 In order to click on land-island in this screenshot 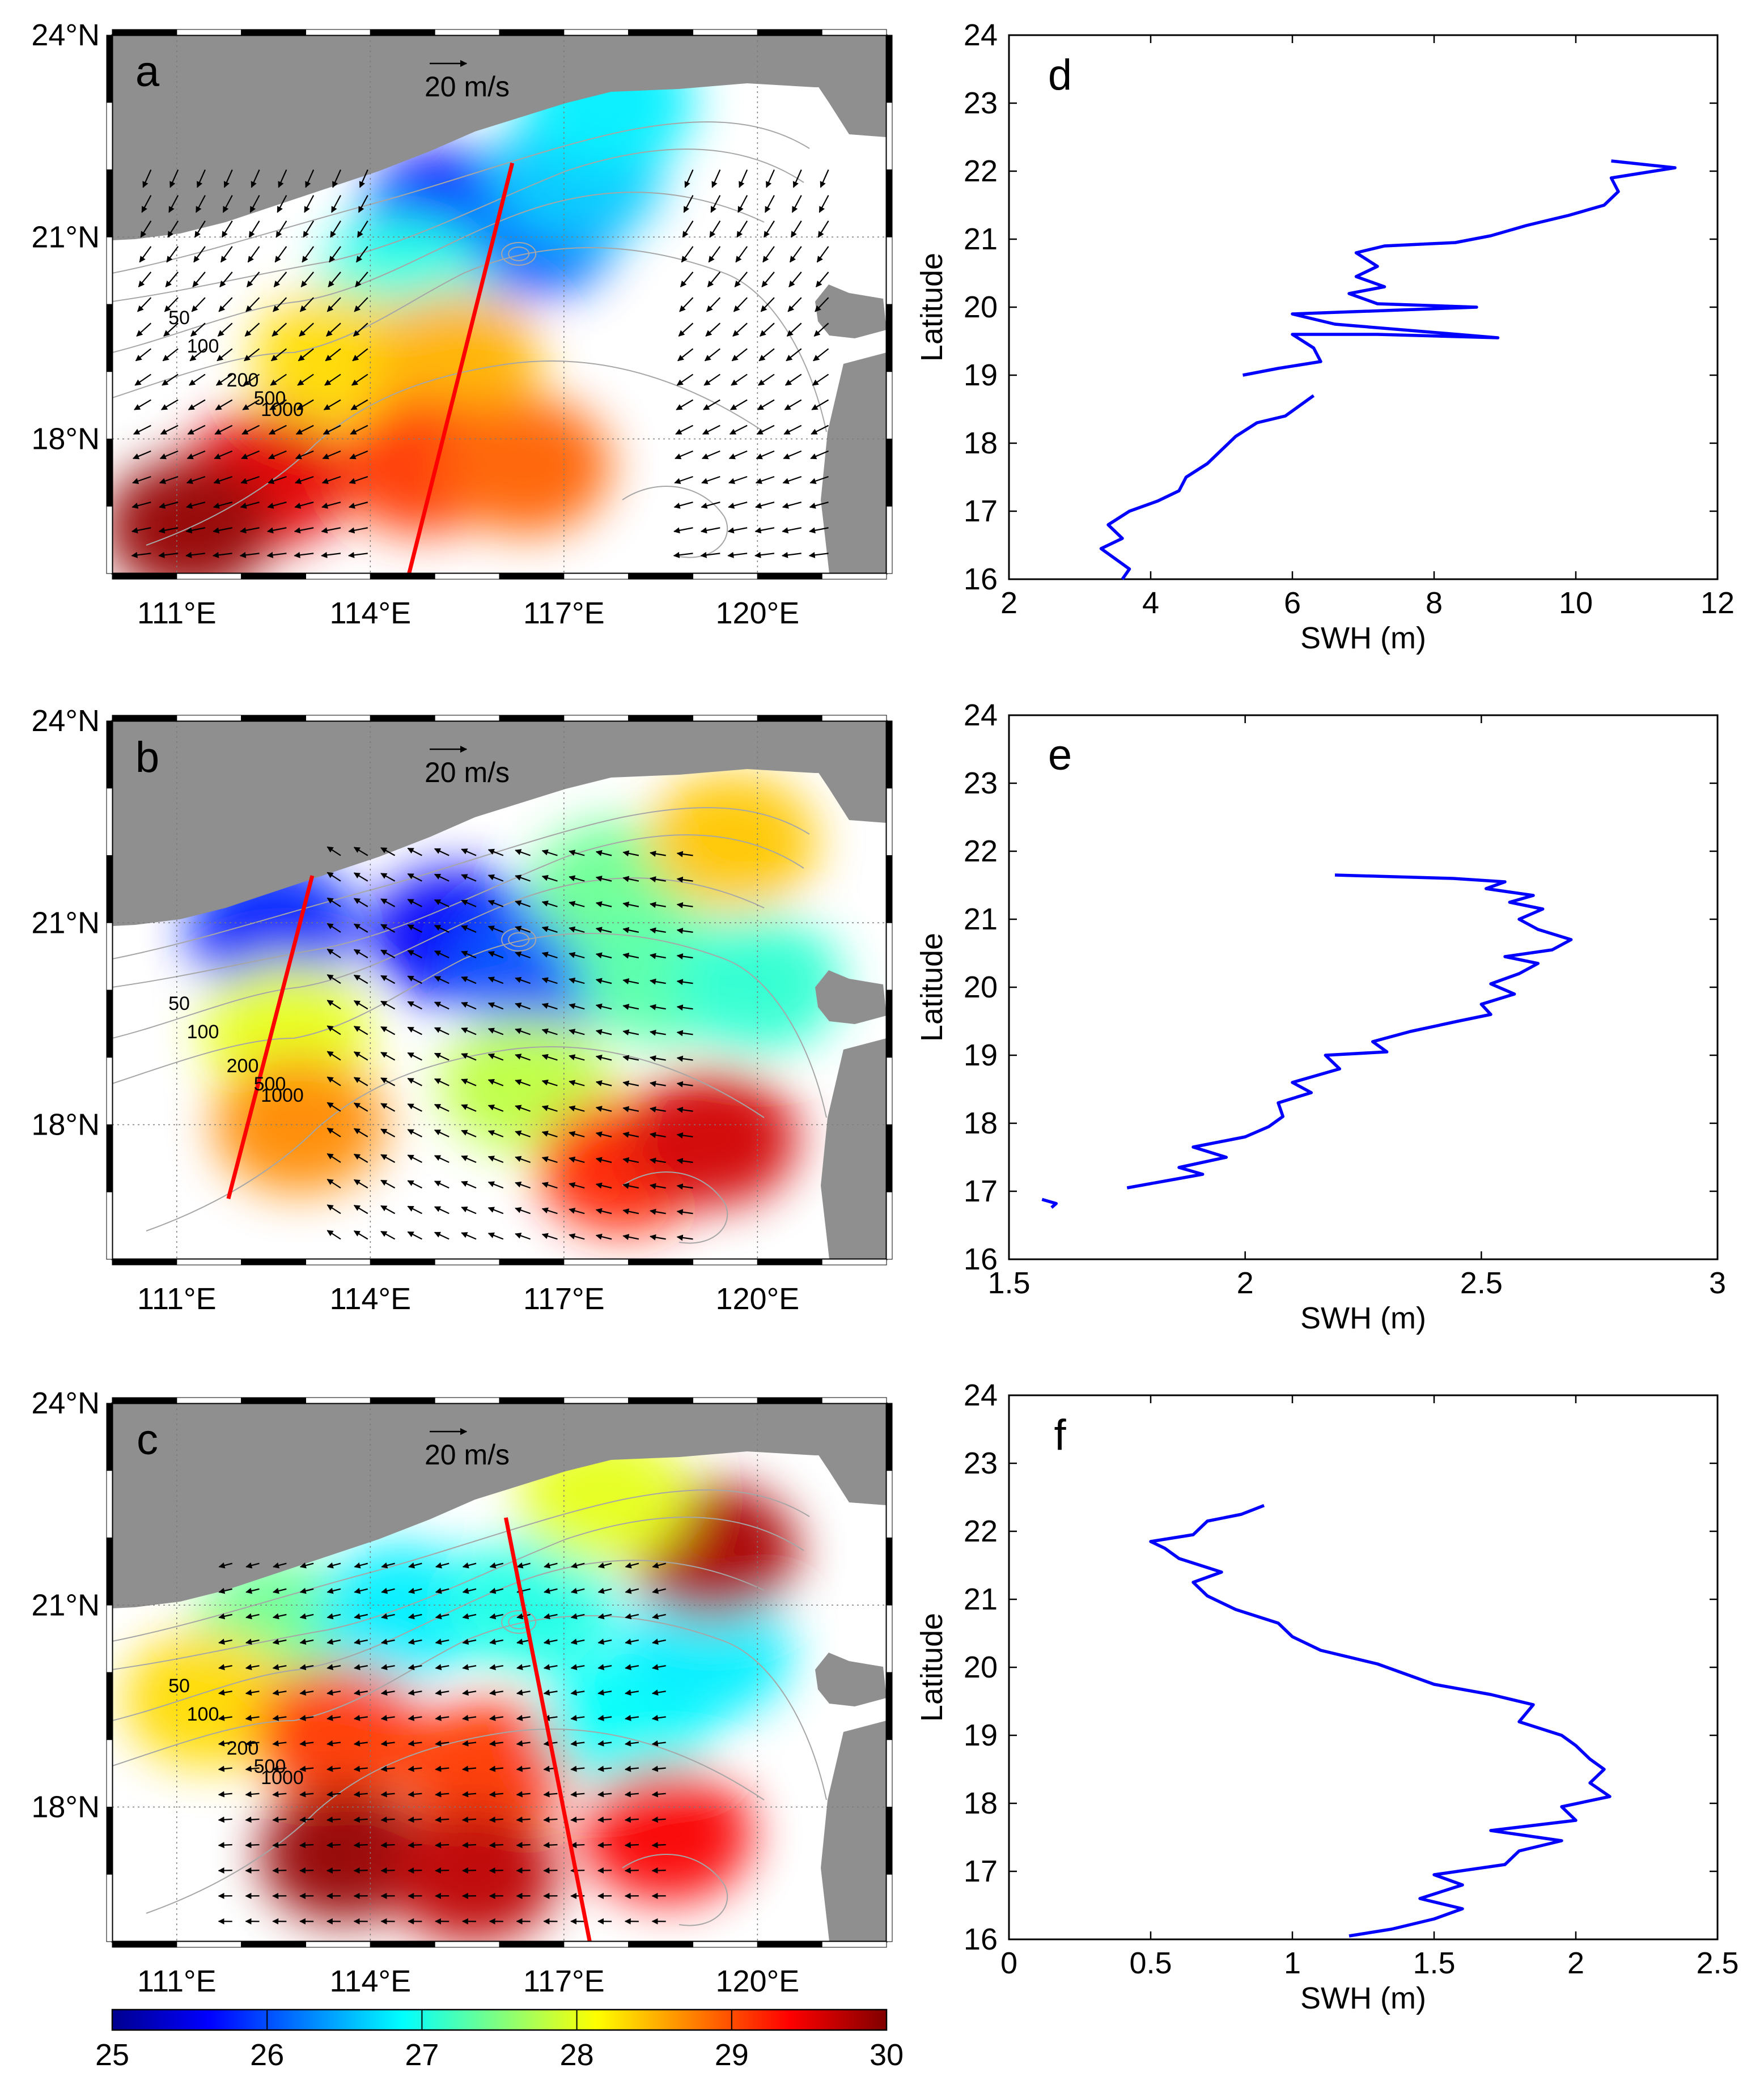, I will do `click(851, 1679)`.